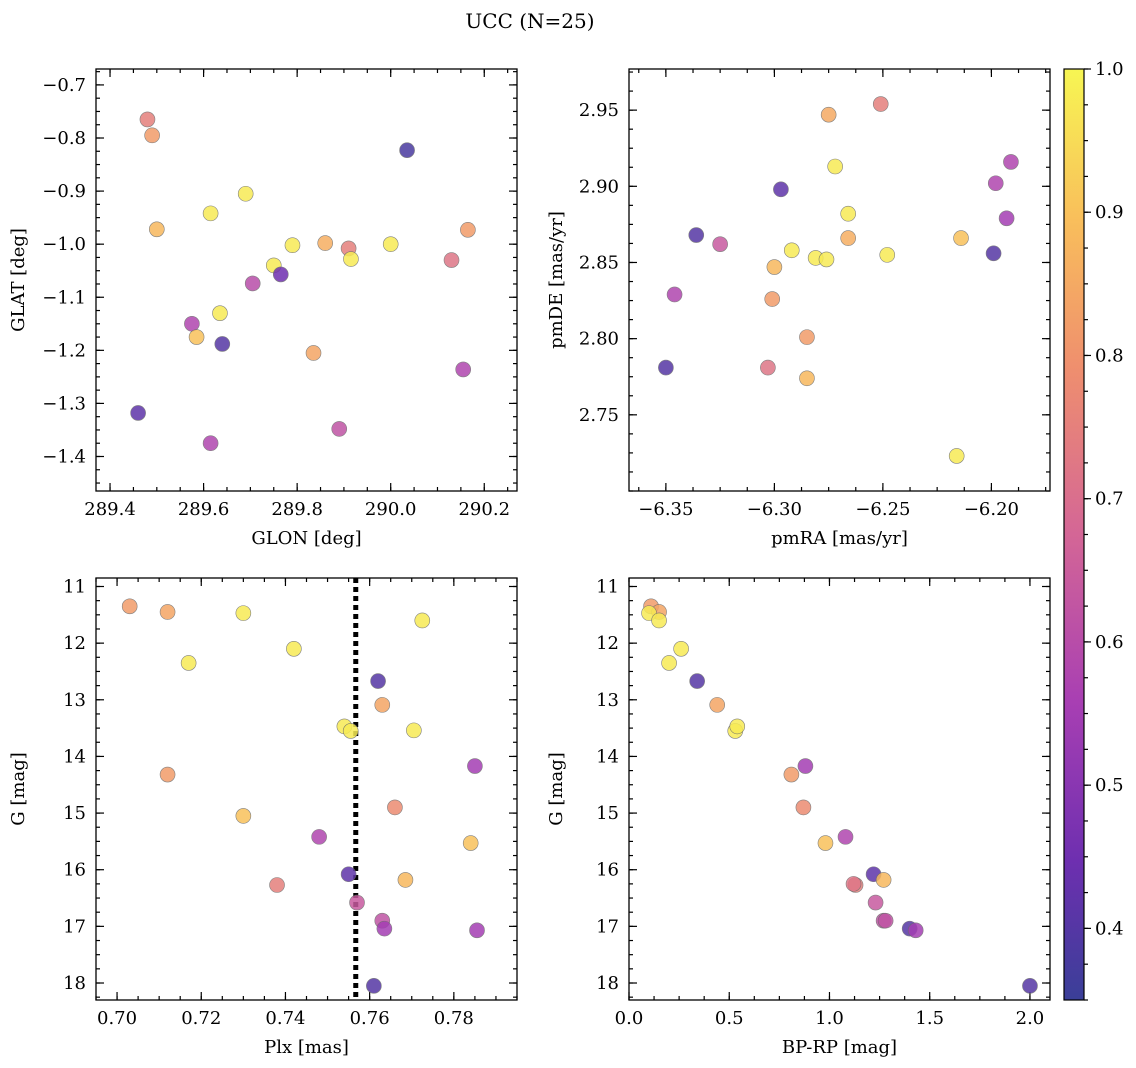 The height and width of the screenshot is (1068, 1136). I want to click on x-tick-label: 290.2, so click(484, 509).